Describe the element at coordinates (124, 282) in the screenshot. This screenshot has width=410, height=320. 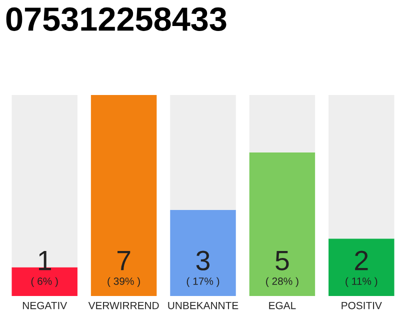
I see `annotation: ( 39% )` at that location.